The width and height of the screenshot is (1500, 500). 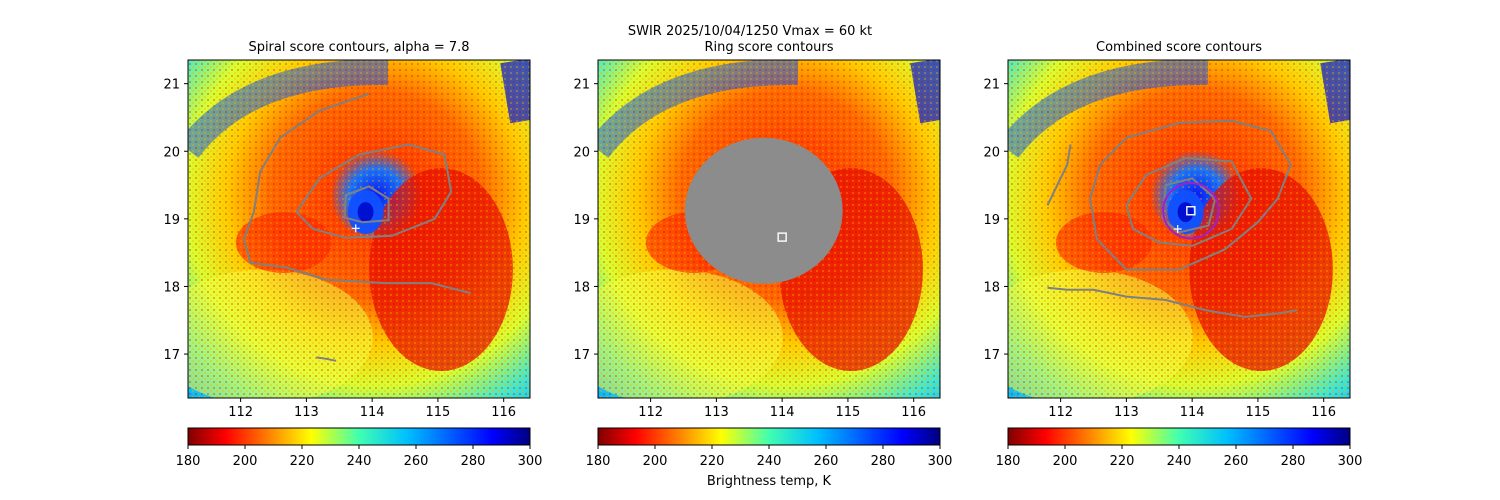 I want to click on fit-circle, so click(x=1191, y=211).